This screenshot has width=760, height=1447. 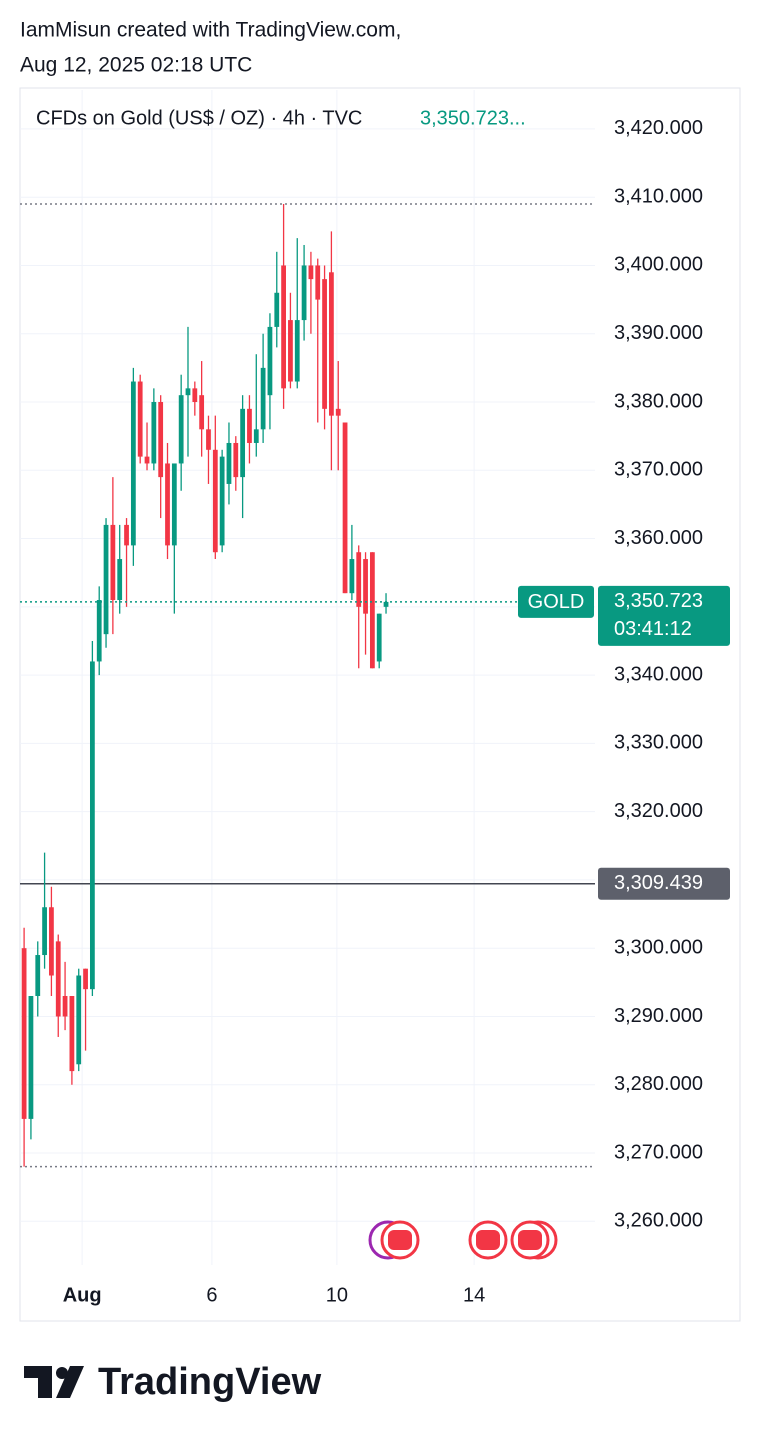 I want to click on event-icons, so click(x=463, y=1240).